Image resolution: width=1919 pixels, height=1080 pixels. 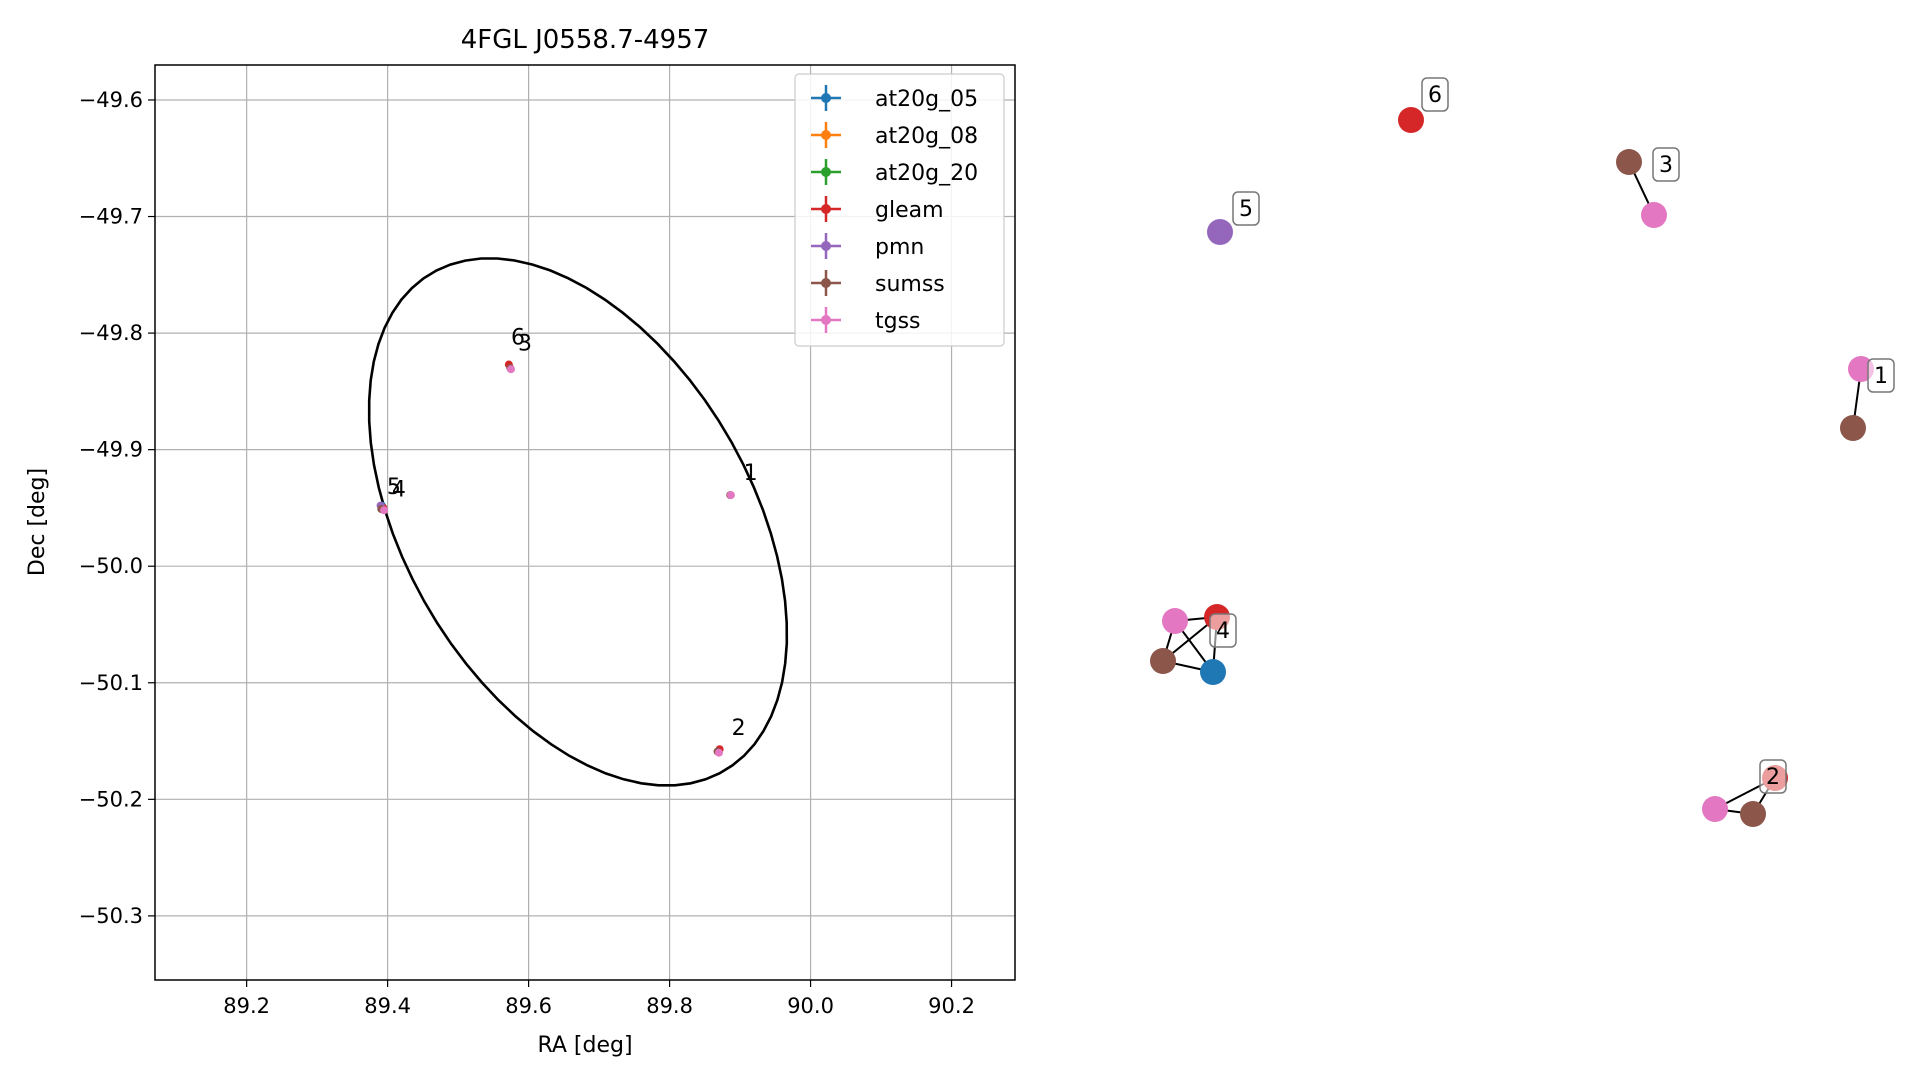 I want to click on point-annotation: 3, so click(x=525, y=344).